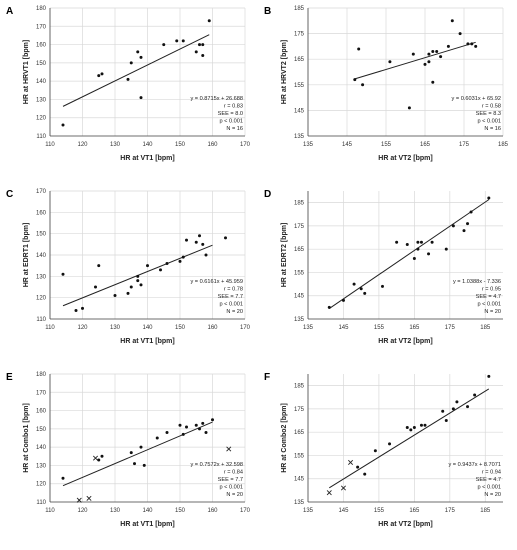  I want to click on x-tick-label: 135, so click(308, 328).